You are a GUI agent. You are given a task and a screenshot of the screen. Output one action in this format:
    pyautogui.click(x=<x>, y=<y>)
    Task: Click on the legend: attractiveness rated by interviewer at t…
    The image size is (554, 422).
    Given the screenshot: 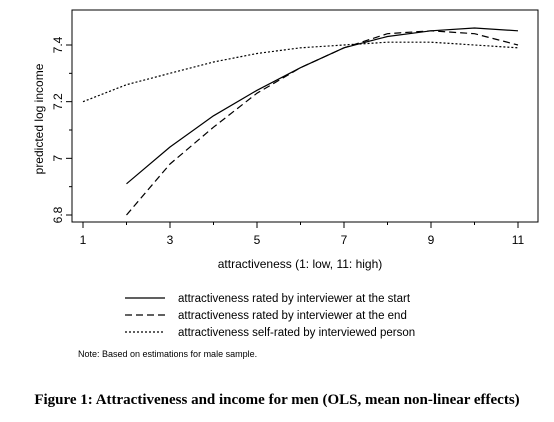 What is the action you would take?
    pyautogui.click(x=270, y=316)
    